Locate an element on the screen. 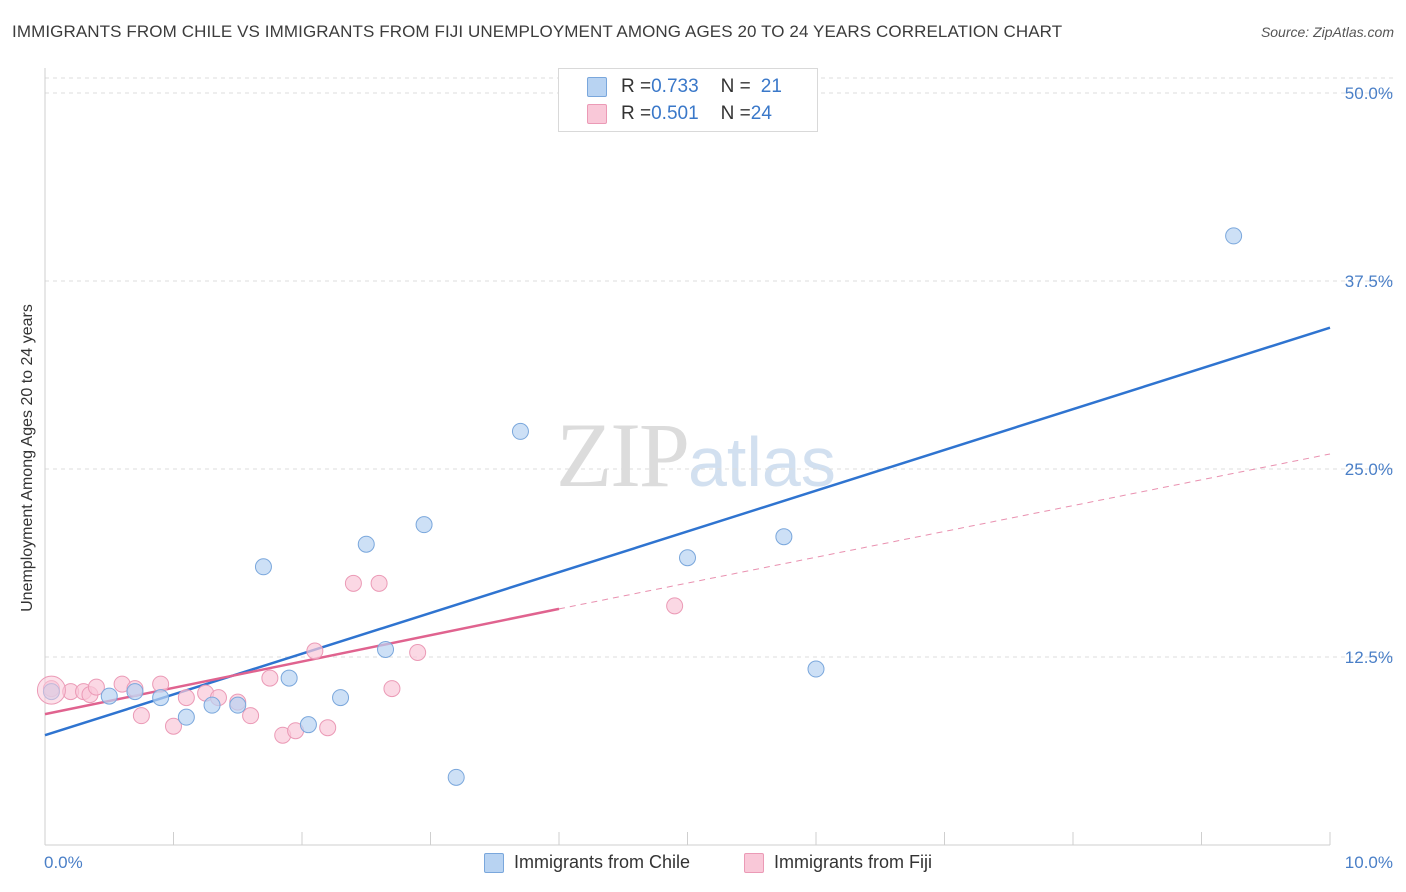  fiji-trend-extension is located at coordinates (944, 531).